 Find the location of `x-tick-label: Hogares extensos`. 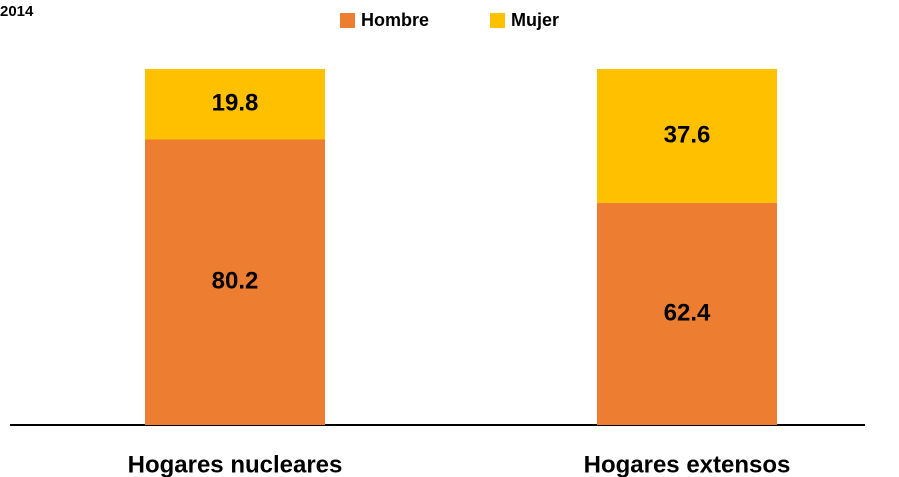

x-tick-label: Hogares extensos is located at coordinates (687, 464).